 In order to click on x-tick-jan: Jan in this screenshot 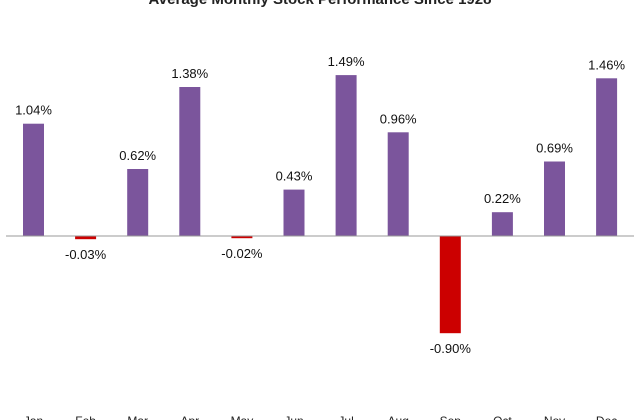, I will do `click(33, 417)`.